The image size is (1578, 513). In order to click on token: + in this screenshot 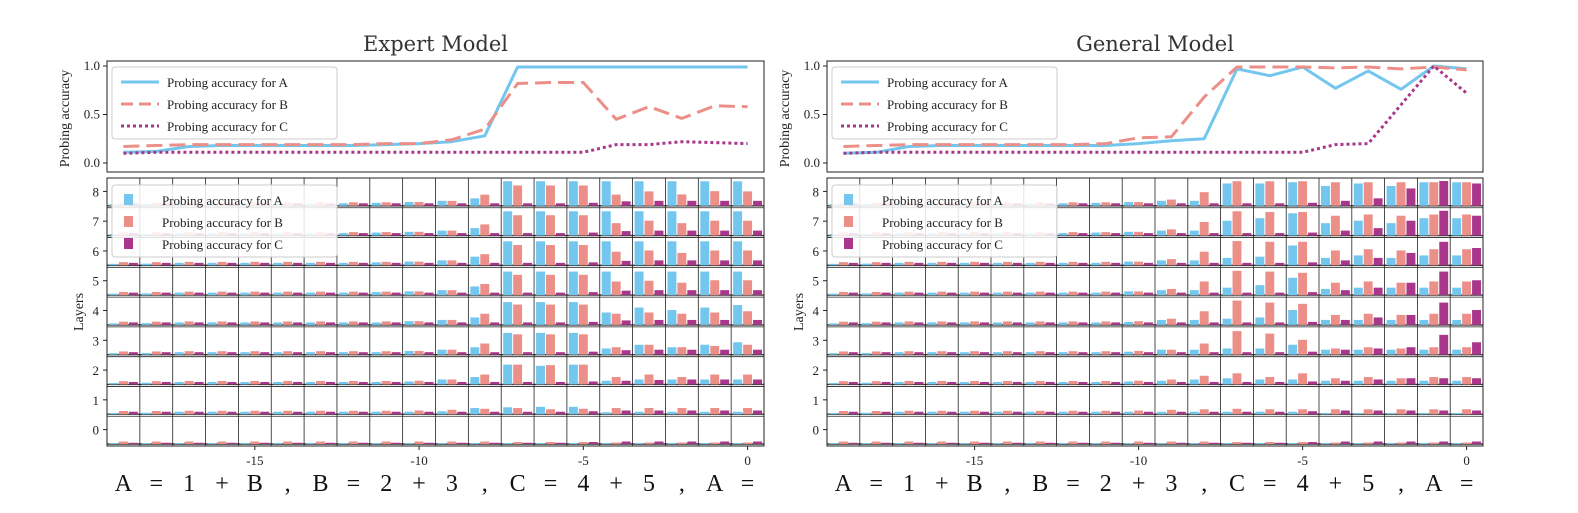, I will do `click(419, 484)`.